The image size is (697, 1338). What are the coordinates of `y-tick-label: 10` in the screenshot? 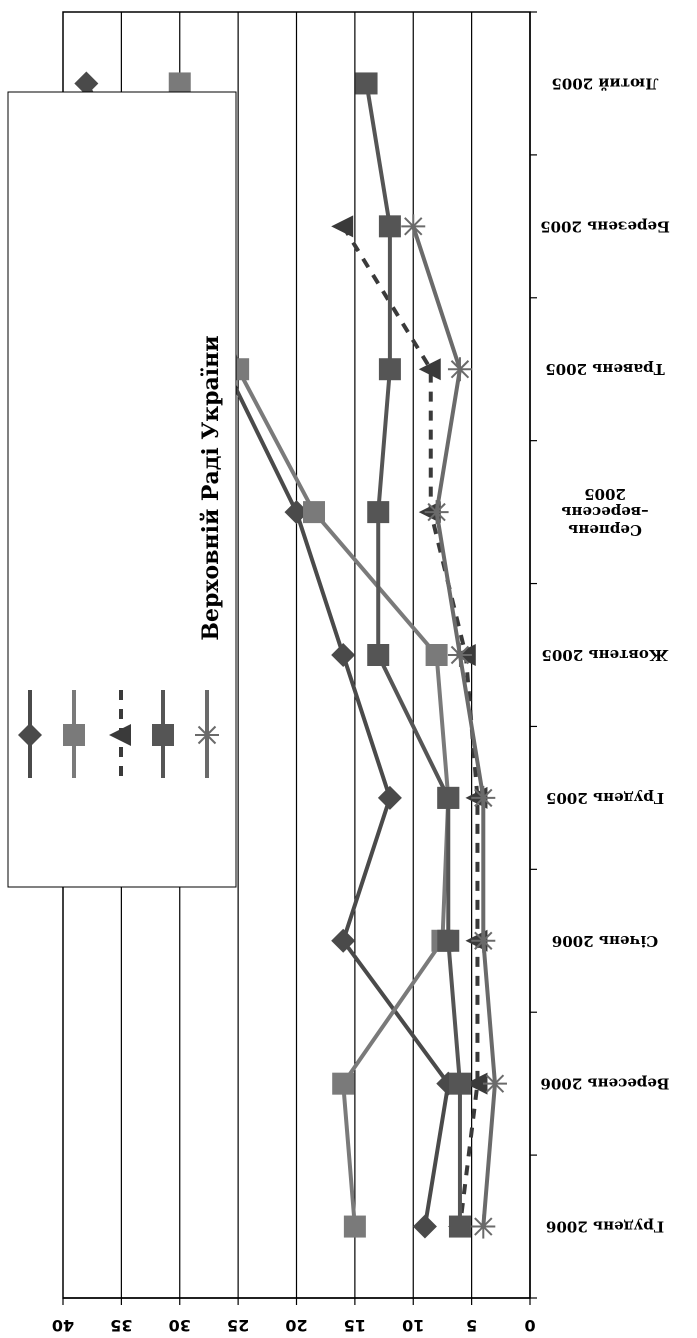 It's located at (413, 1325).